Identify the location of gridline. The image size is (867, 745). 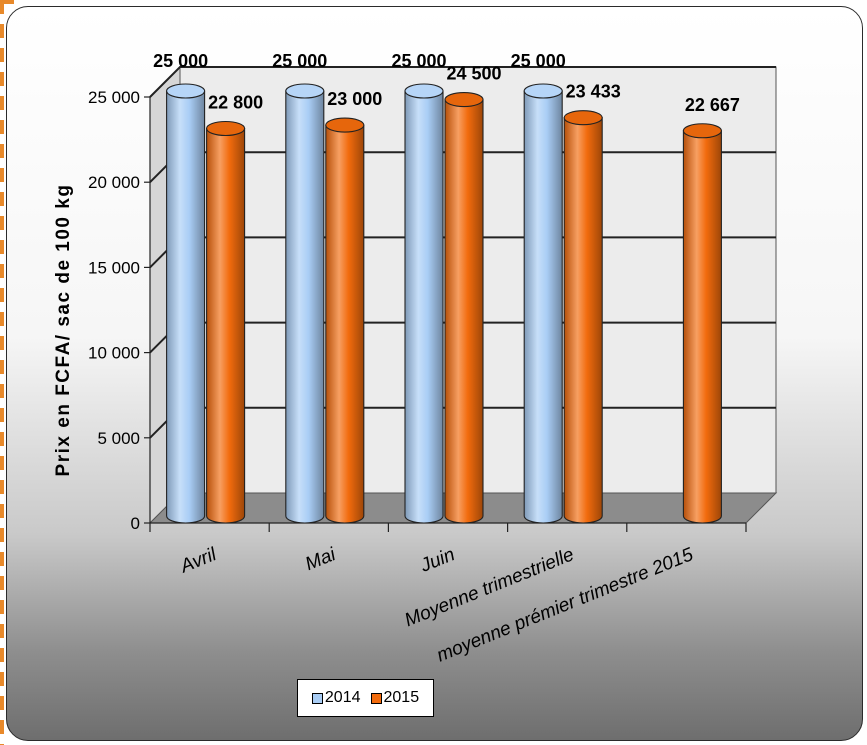
(462, 82).